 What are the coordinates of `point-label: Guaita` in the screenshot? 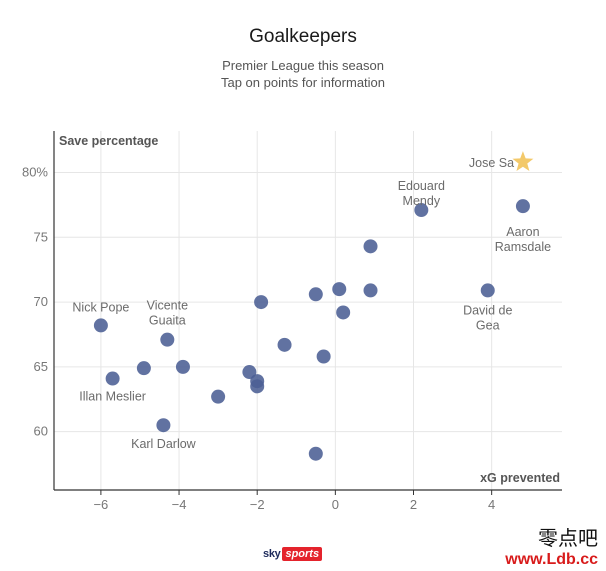 It's located at (167, 321).